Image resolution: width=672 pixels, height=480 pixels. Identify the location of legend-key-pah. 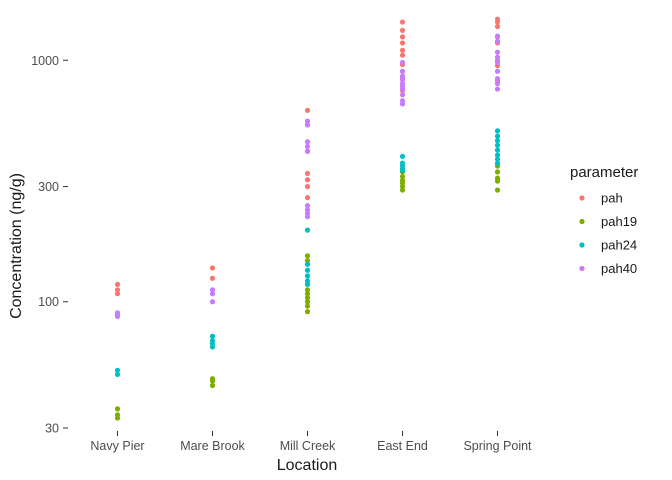
(582, 198).